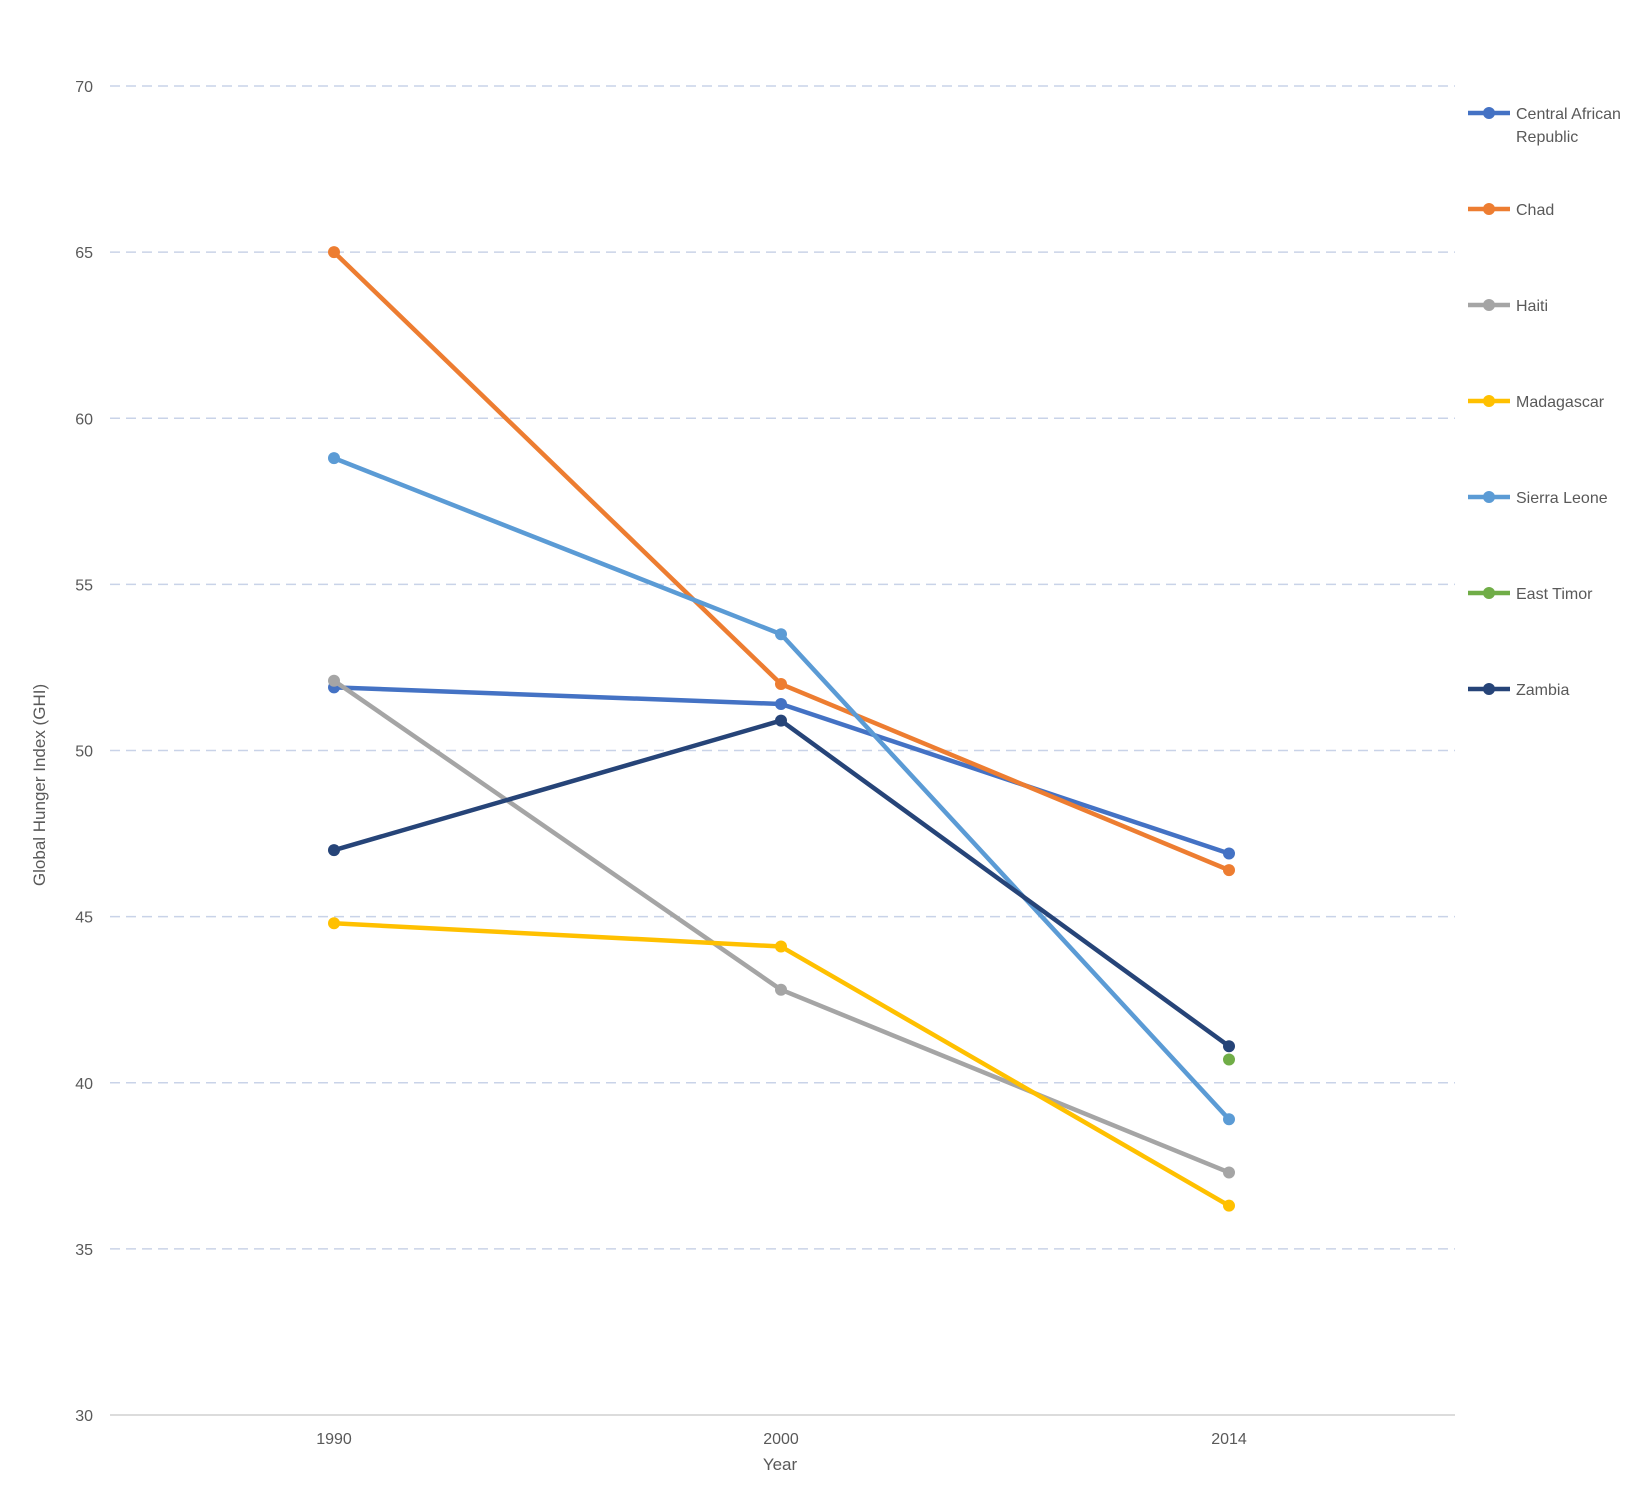 This screenshot has height=1487, width=1639. What do you see at coordinates (39, 785) in the screenshot?
I see `y-axis-title: Global Hunger Index (GHI)` at bounding box center [39, 785].